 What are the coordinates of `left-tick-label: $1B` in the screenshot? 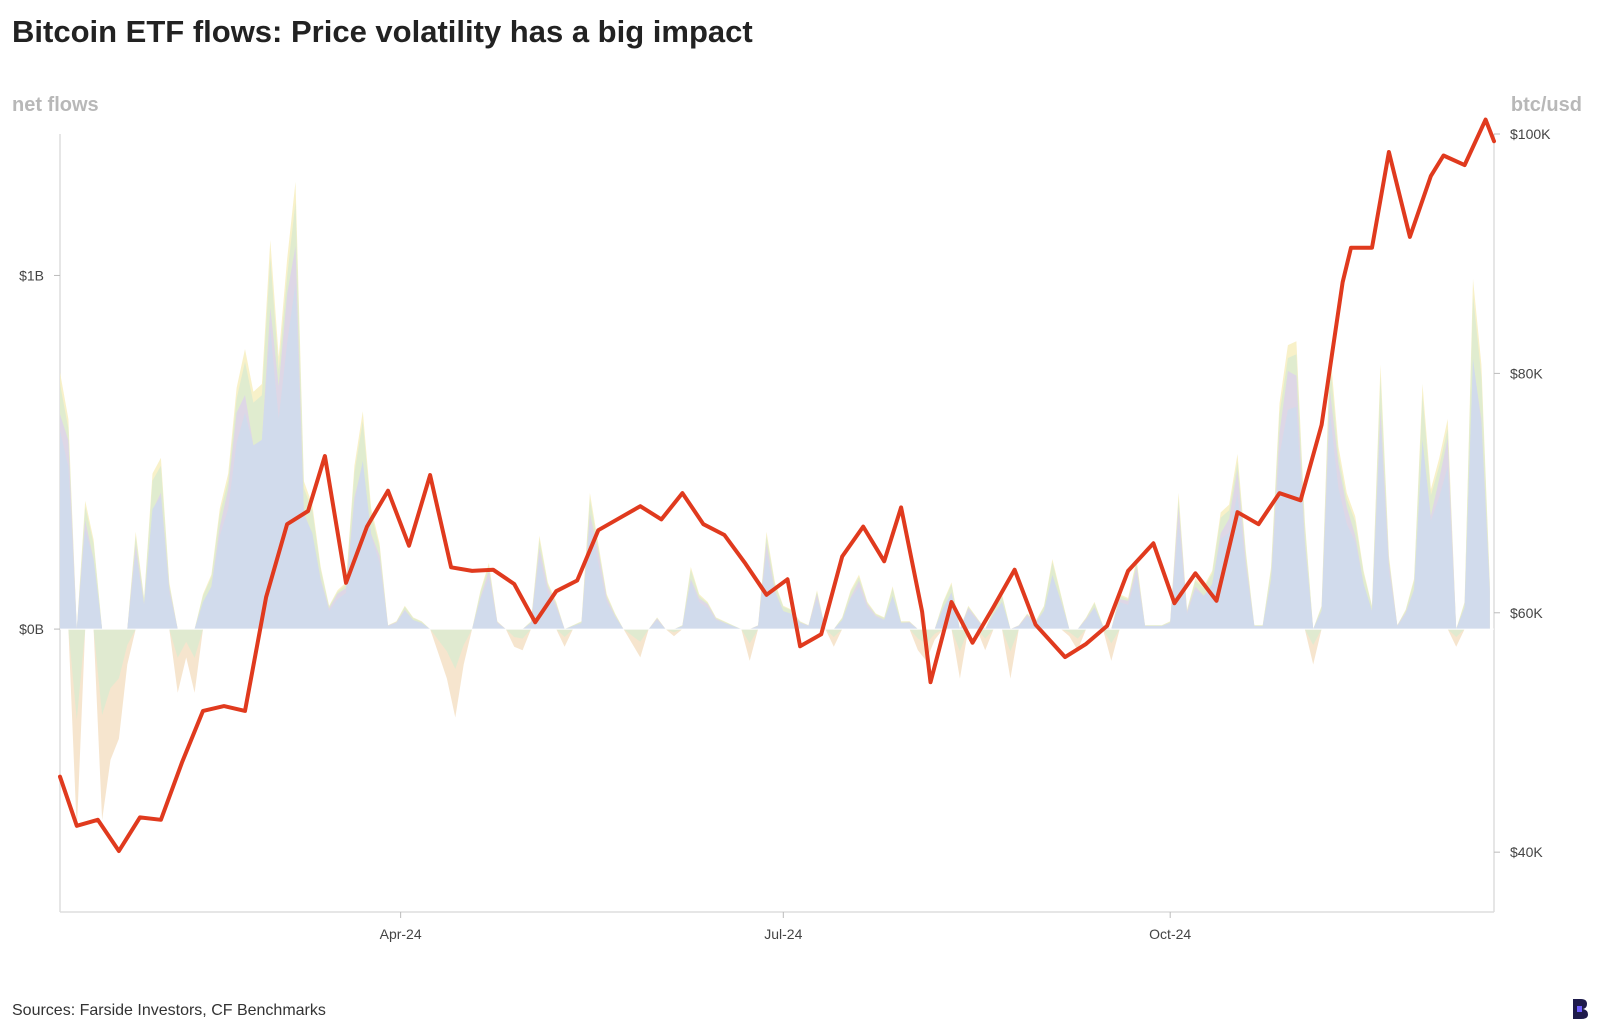 It's located at (31, 275).